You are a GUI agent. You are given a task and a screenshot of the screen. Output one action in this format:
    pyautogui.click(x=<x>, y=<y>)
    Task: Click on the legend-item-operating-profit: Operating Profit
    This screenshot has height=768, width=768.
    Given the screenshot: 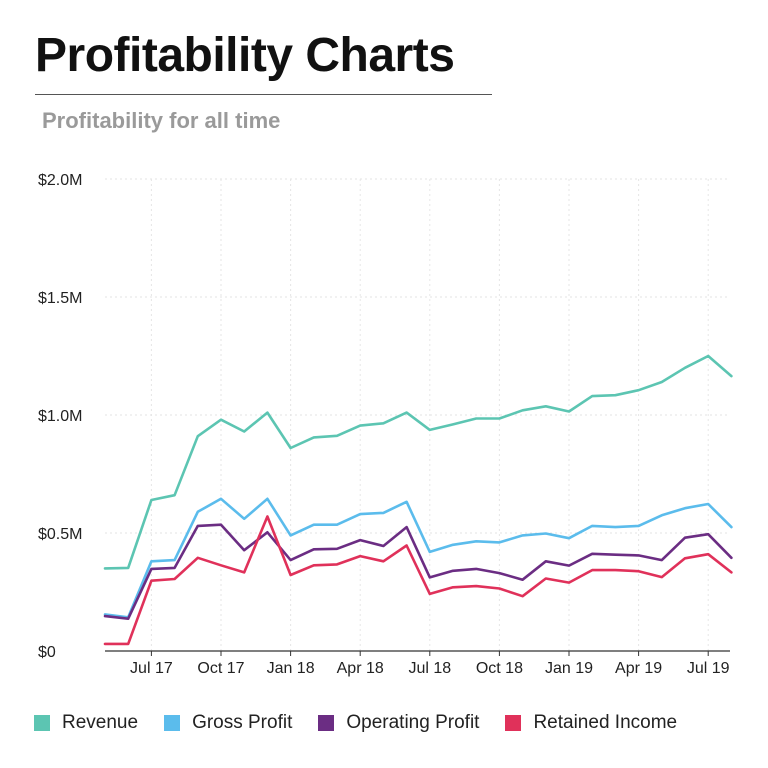 What is the action you would take?
    pyautogui.click(x=398, y=723)
    